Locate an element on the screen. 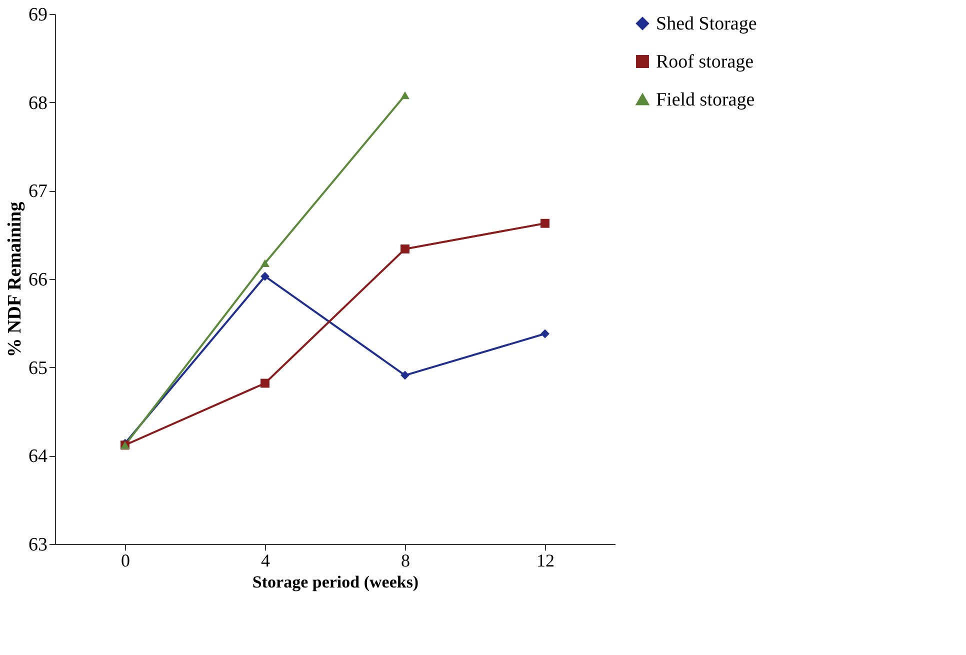 The image size is (966, 655). y-tick-label: 68 is located at coordinates (38, 103).